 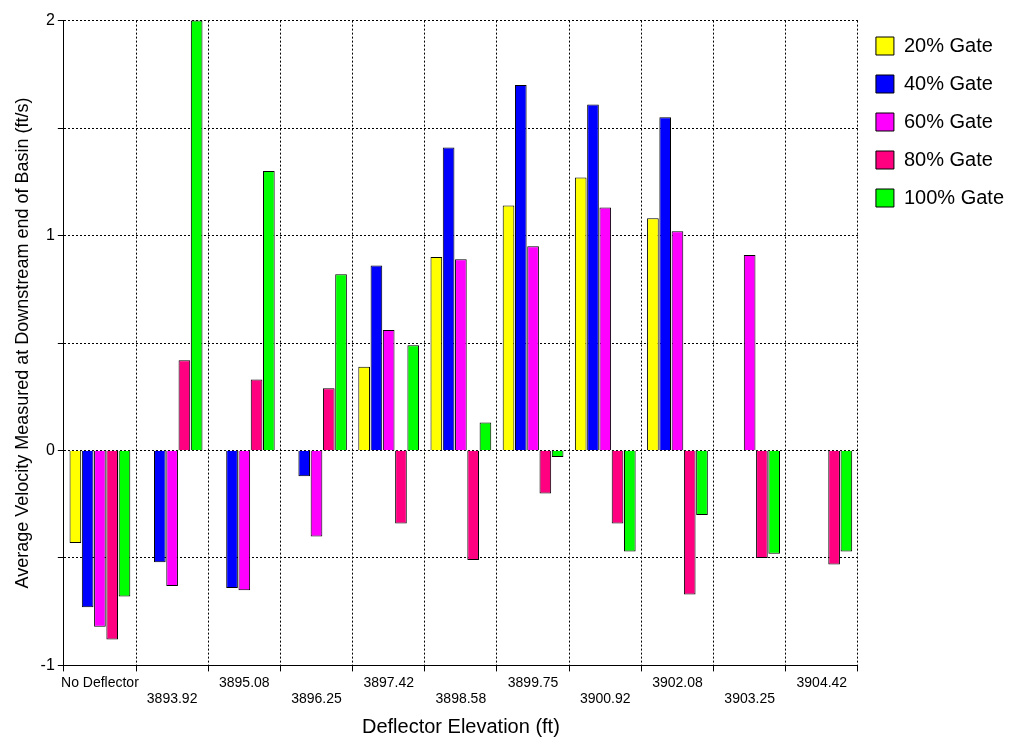 What do you see at coordinates (948, 120) in the screenshot?
I see `legend-label: 60% Gate` at bounding box center [948, 120].